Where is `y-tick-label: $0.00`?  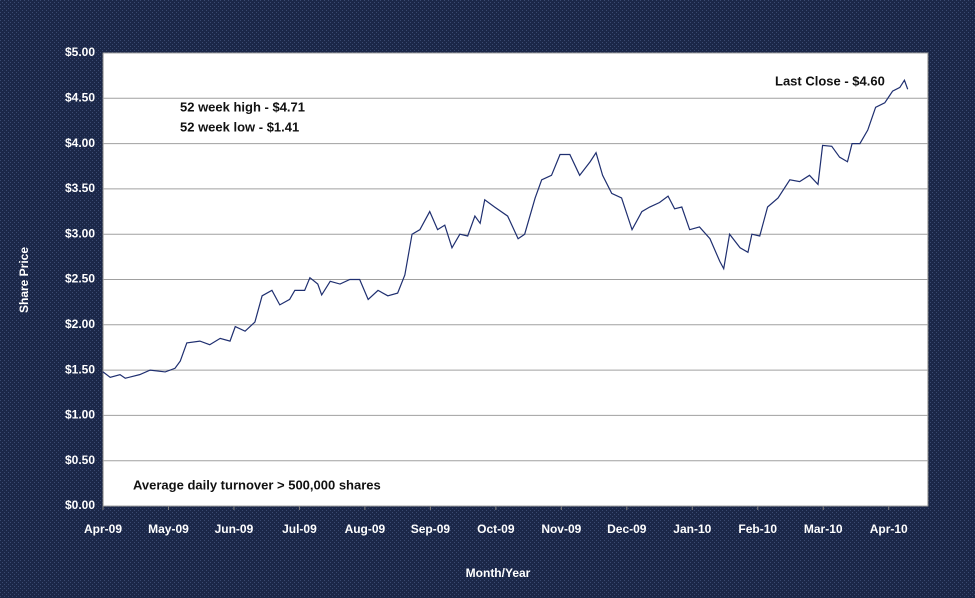
y-tick-label: $0.00 is located at coordinates (80, 505).